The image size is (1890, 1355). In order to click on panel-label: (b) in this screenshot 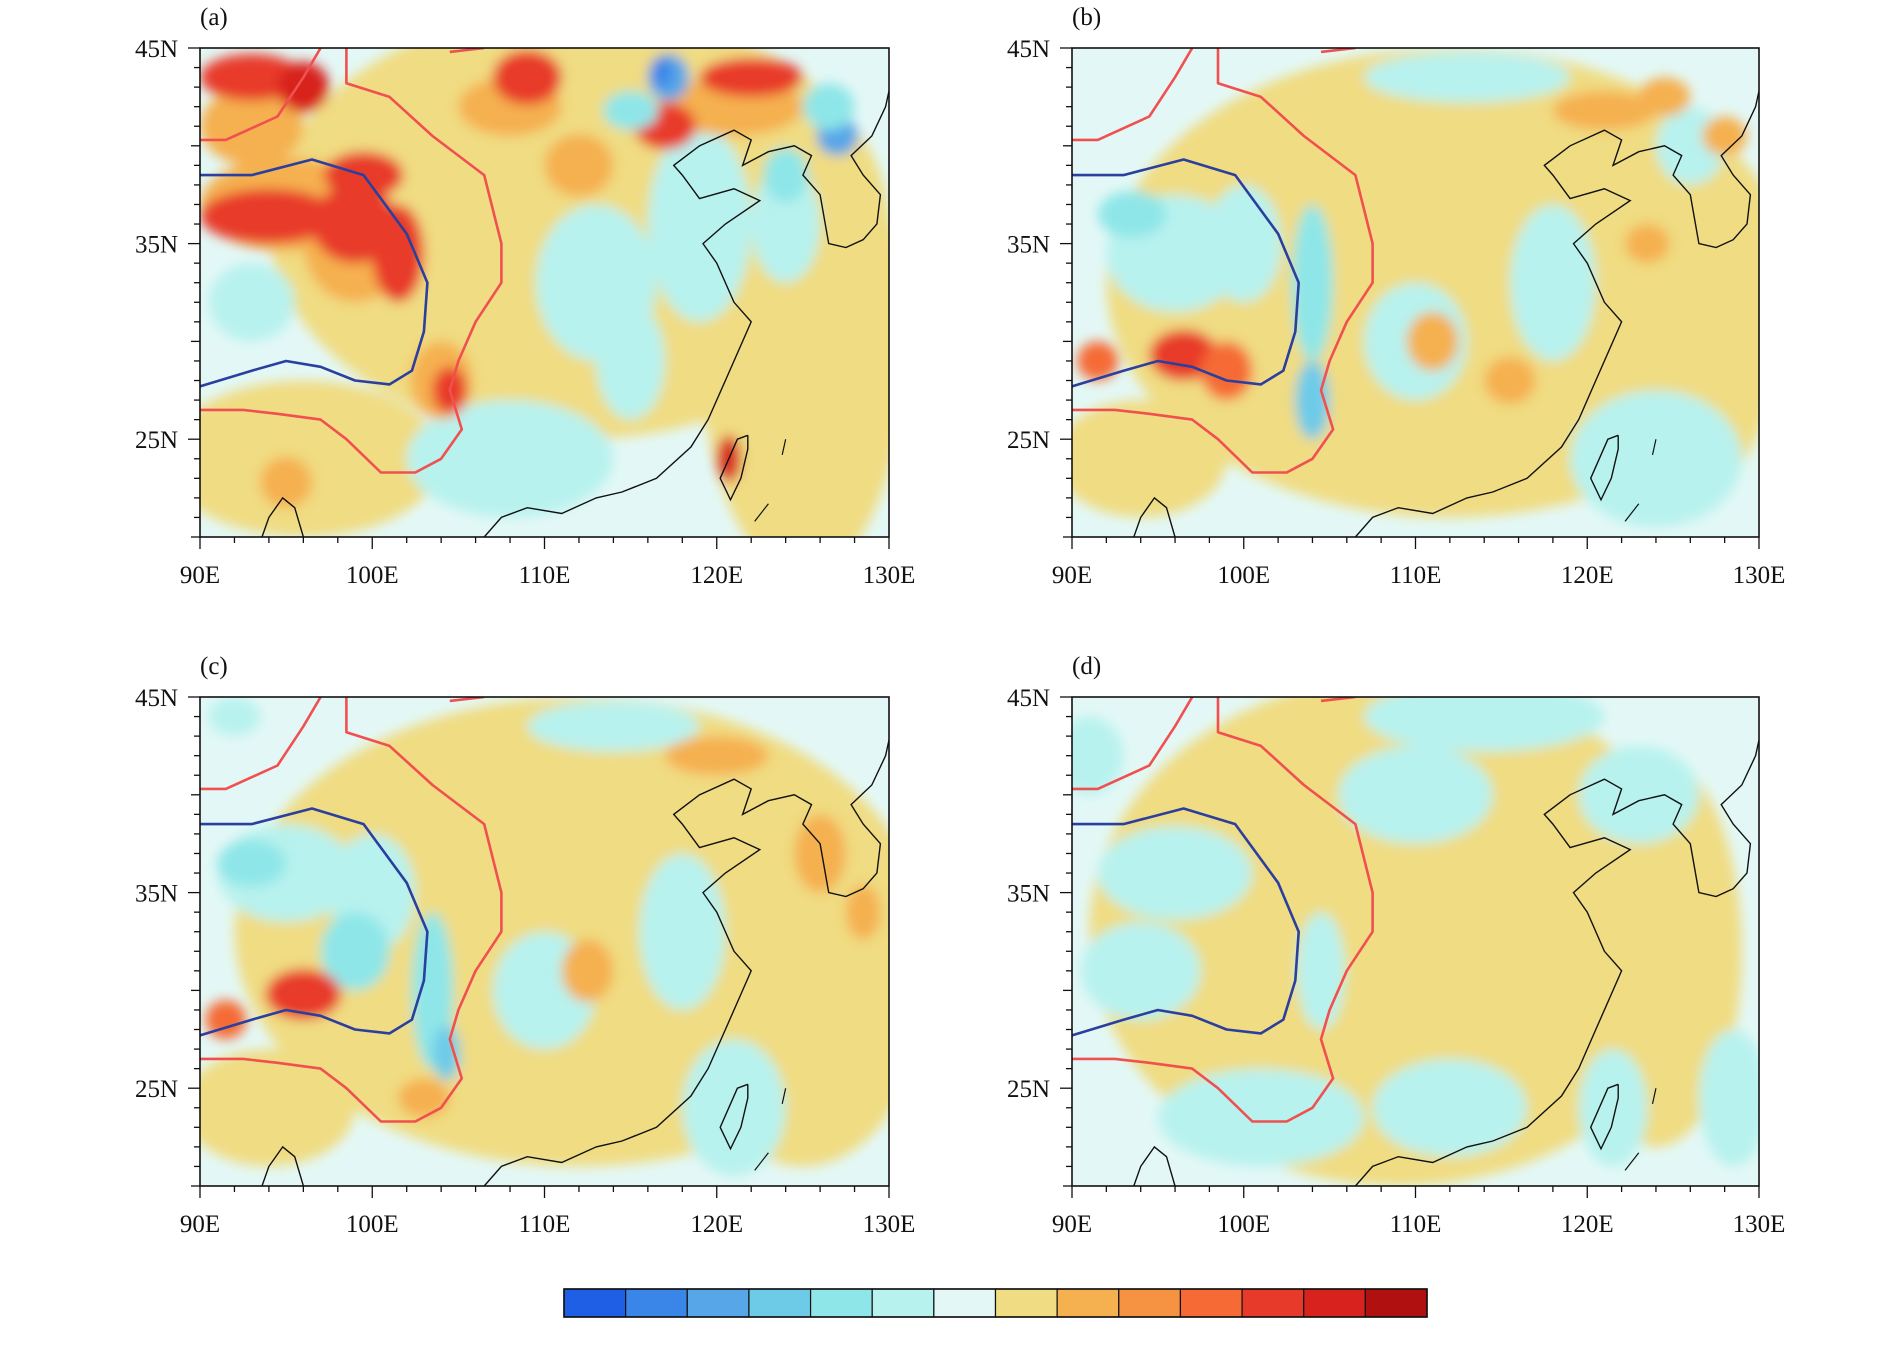, I will do `click(1086, 17)`.